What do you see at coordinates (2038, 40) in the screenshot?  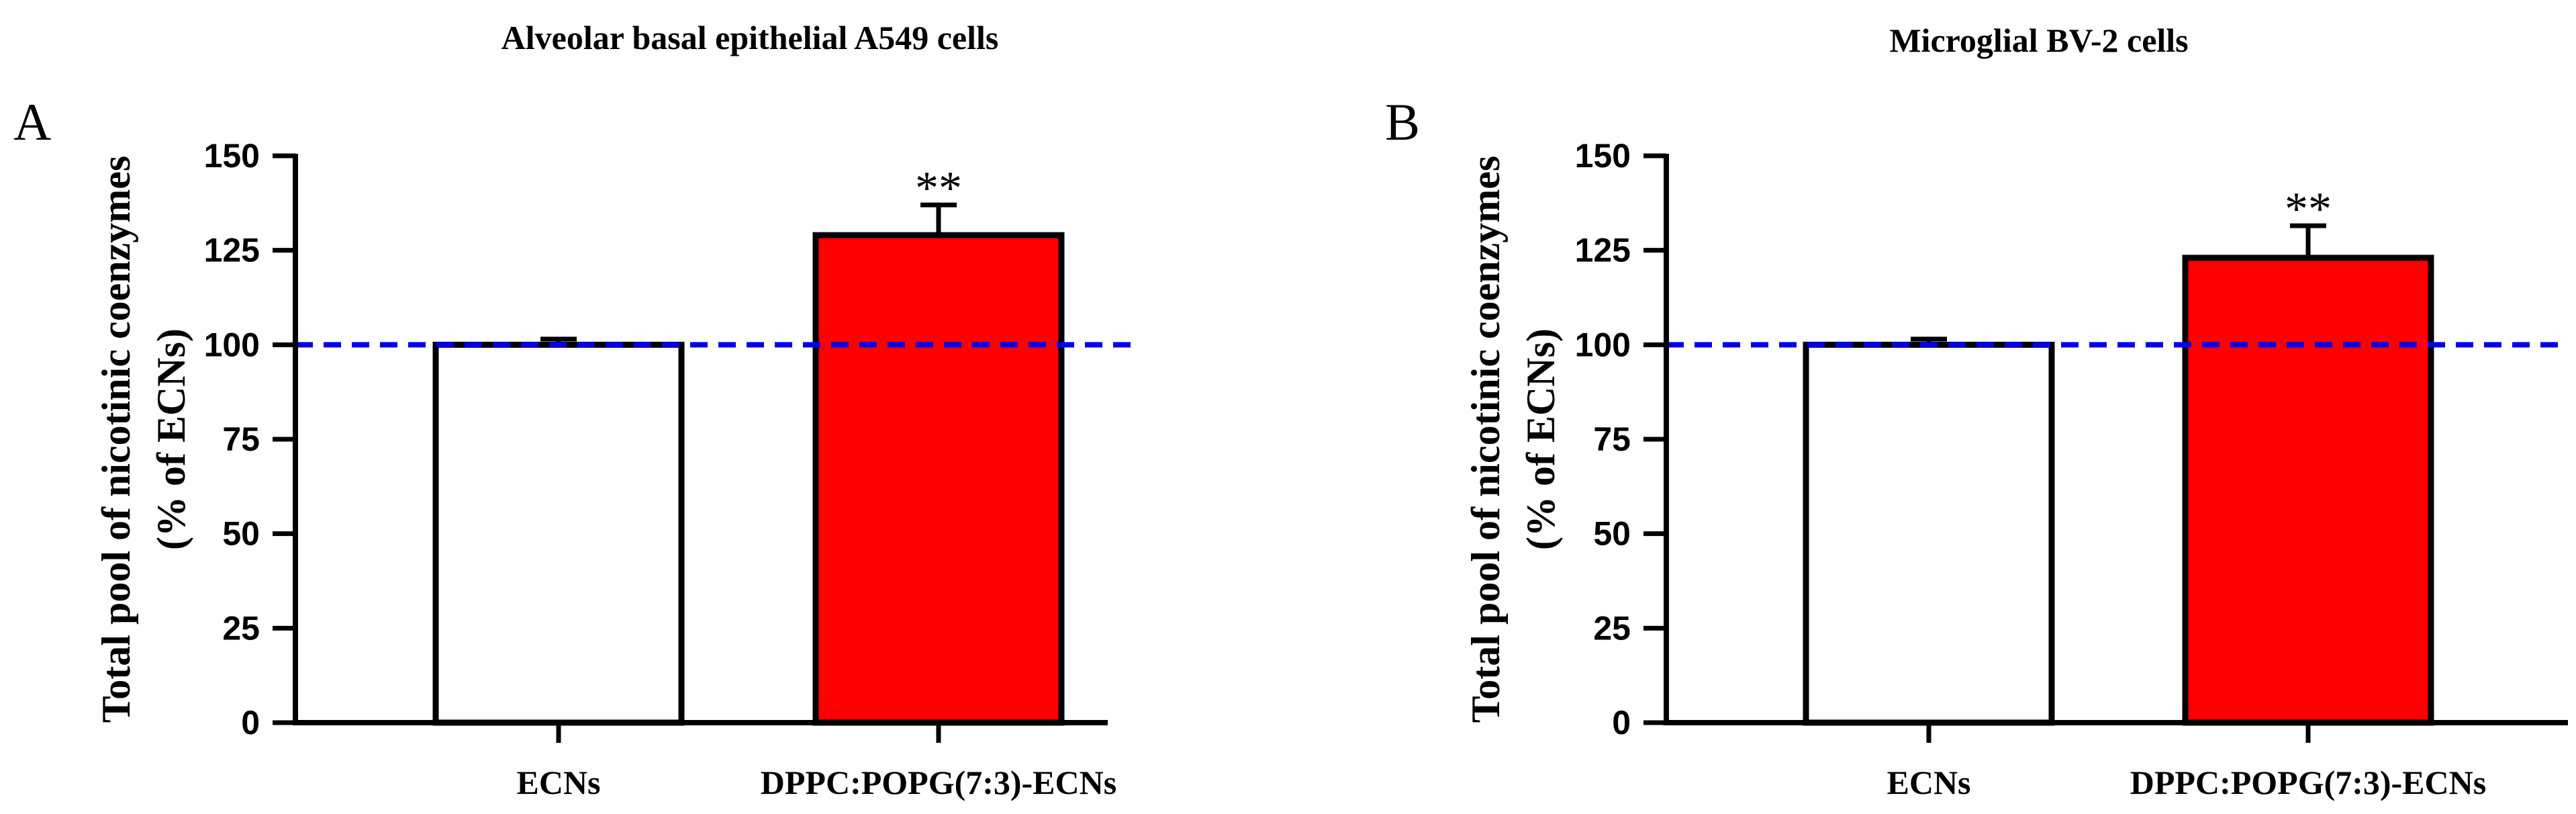 I see `chart-title: Microglial BV-2 cells` at bounding box center [2038, 40].